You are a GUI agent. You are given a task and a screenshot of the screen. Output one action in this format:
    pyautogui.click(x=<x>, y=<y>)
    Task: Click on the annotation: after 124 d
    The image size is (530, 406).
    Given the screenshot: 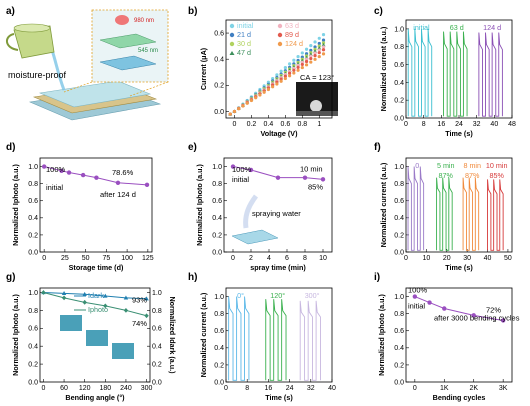 What is the action you would take?
    pyautogui.click(x=118, y=194)
    